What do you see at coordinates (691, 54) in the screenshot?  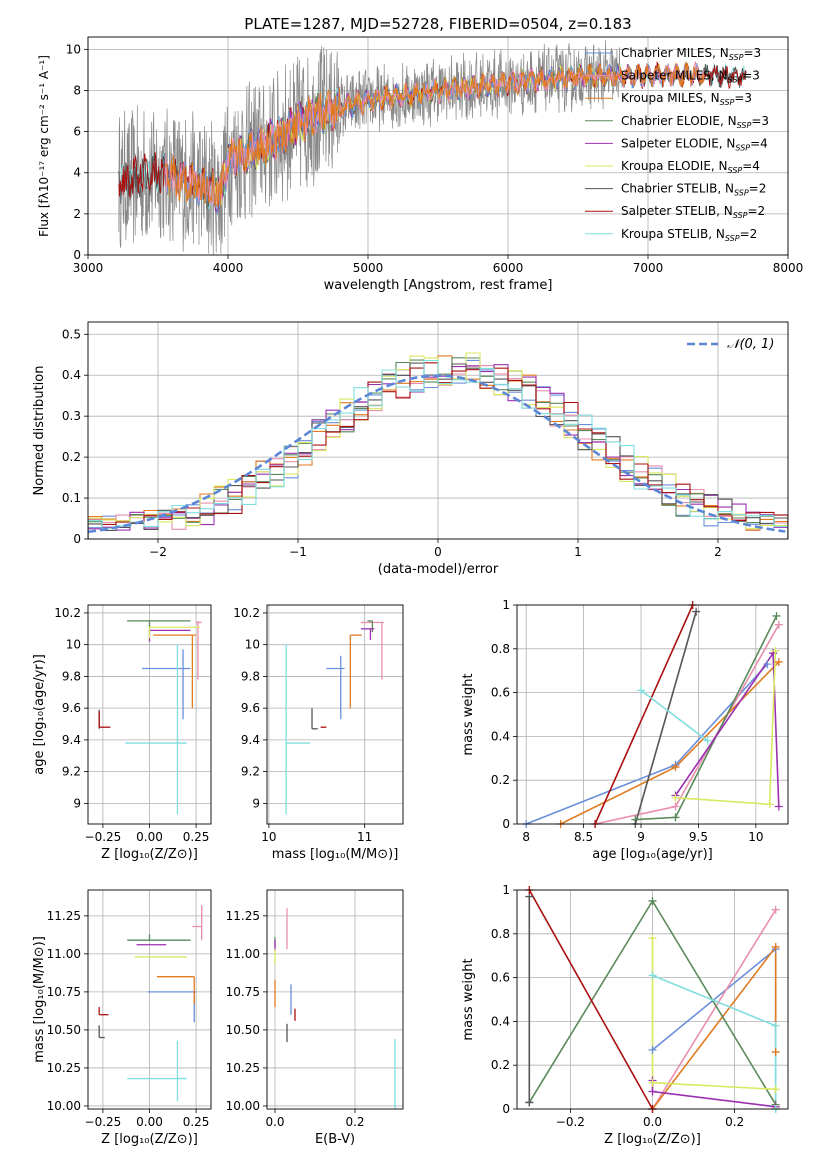 I see `legend-entry: Chabrier MILES, NSSP=3` at bounding box center [691, 54].